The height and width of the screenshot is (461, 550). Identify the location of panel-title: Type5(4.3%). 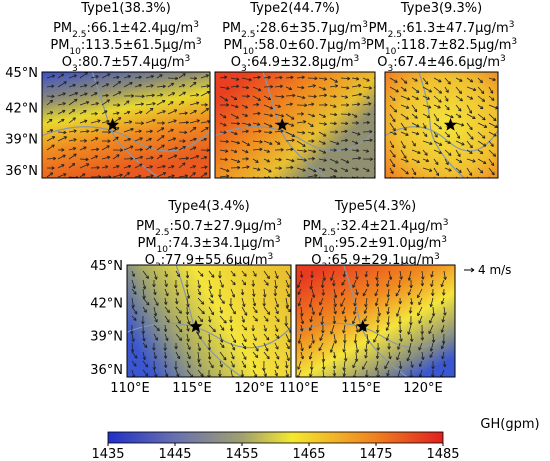
(375, 206).